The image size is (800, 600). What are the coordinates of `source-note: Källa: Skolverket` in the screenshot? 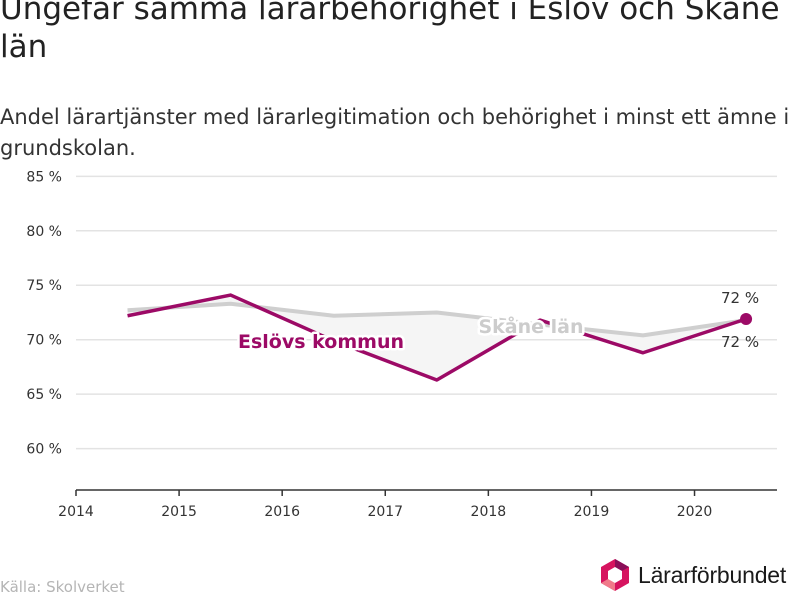 It's located at (62, 587).